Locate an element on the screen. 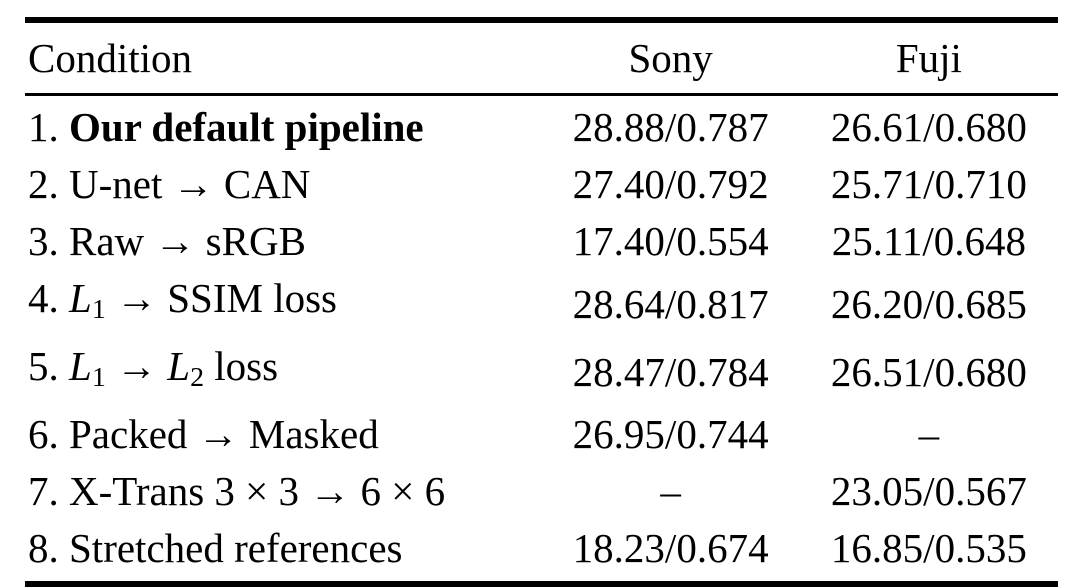 The image size is (1080, 587). table-row: 3. Raw → sRGB 17.40/0.554 25.11/0.648 is located at coordinates (541, 241).